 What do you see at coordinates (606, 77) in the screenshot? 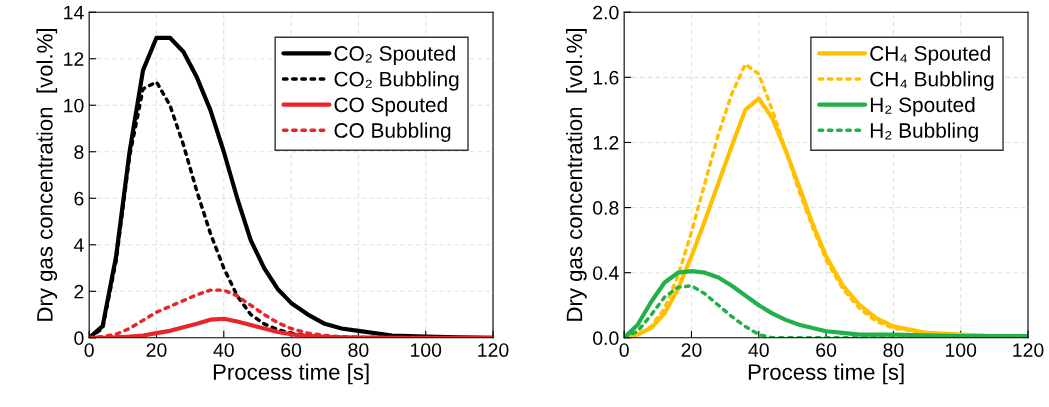
I see `y-tick-label: 1.6` at bounding box center [606, 77].